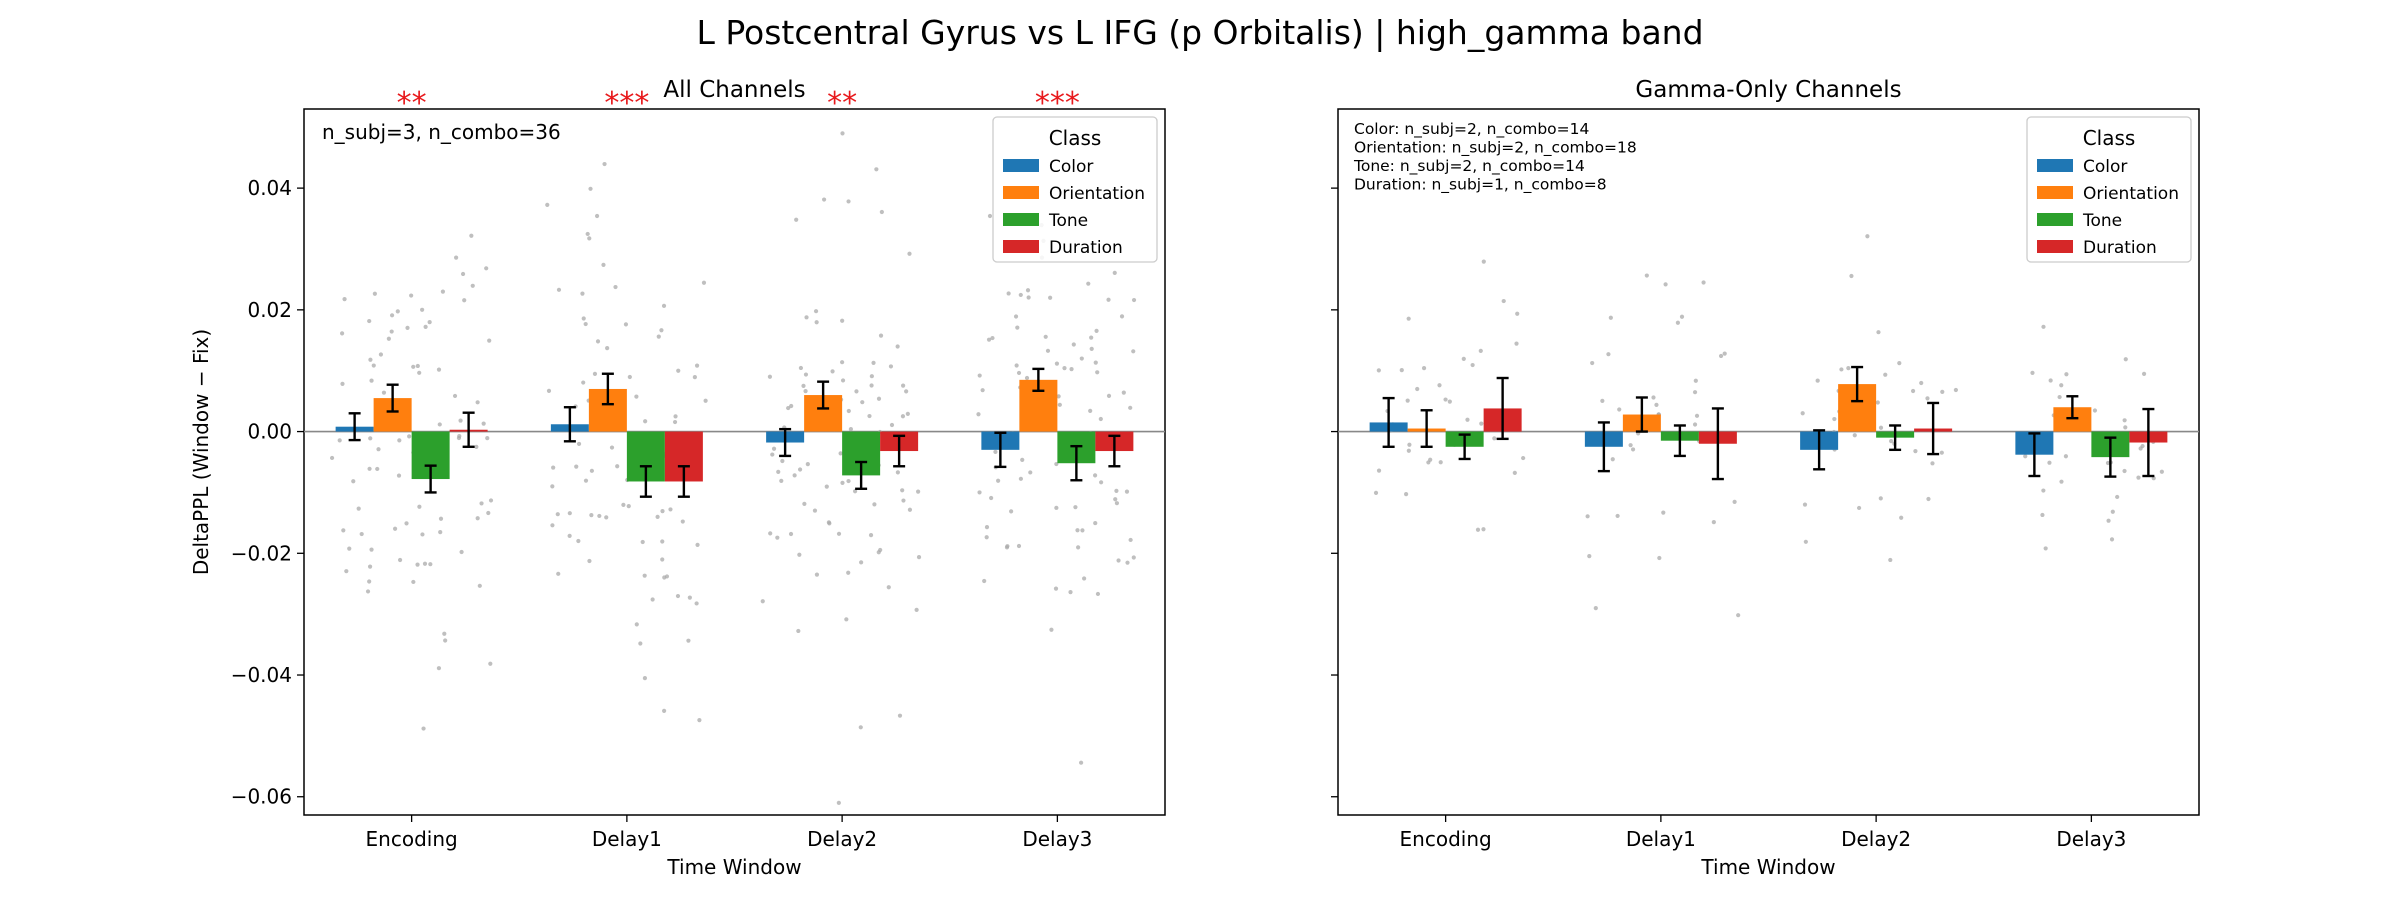 Image resolution: width=2400 pixels, height=900 pixels. I want to click on legend-title: Class, so click(2109, 138).